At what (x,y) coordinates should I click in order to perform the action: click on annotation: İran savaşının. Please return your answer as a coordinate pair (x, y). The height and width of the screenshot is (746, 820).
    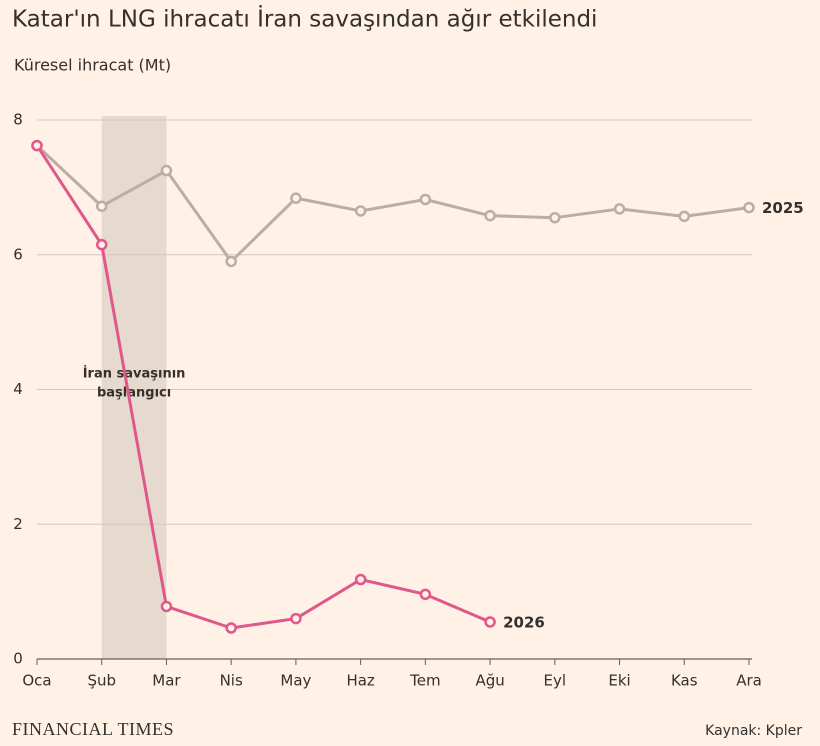
    Looking at the image, I should click on (134, 374).